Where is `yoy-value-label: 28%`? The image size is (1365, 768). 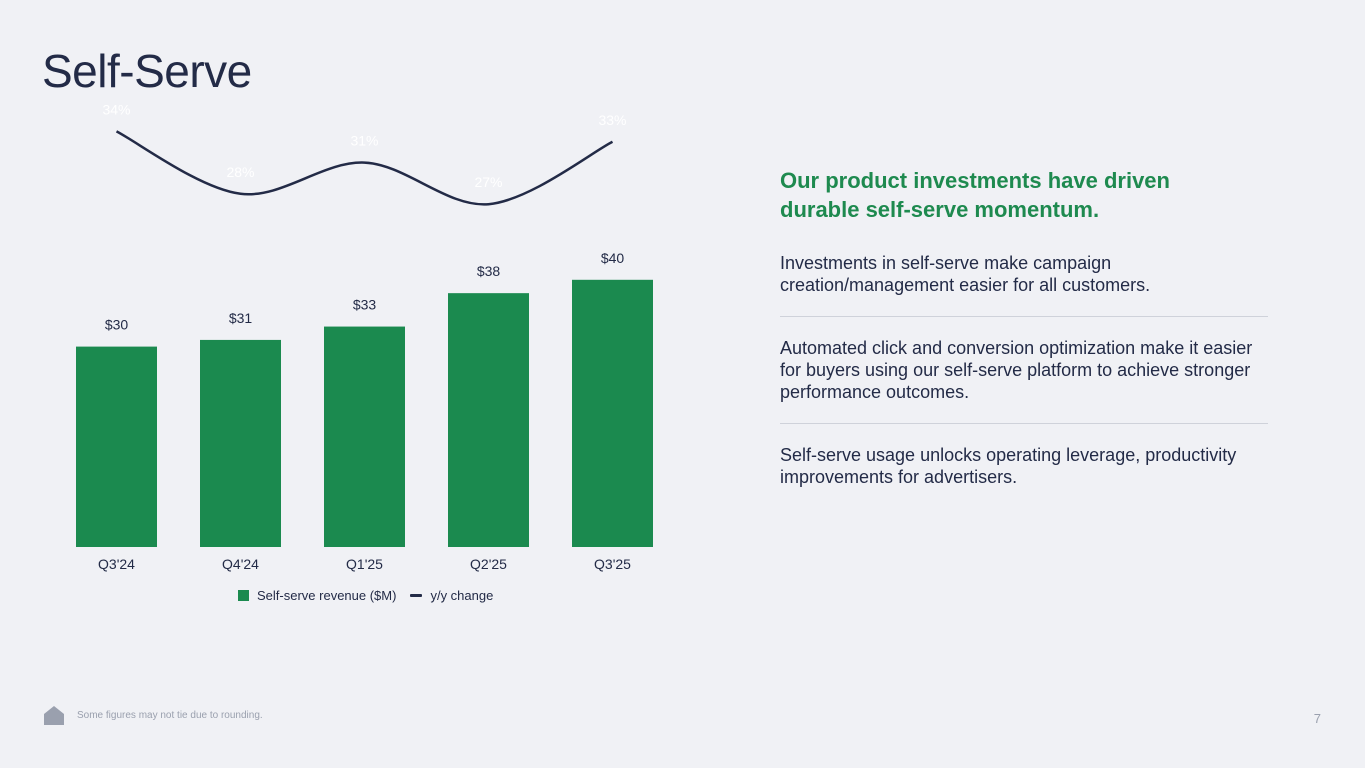 yoy-value-label: 28% is located at coordinates (240, 172).